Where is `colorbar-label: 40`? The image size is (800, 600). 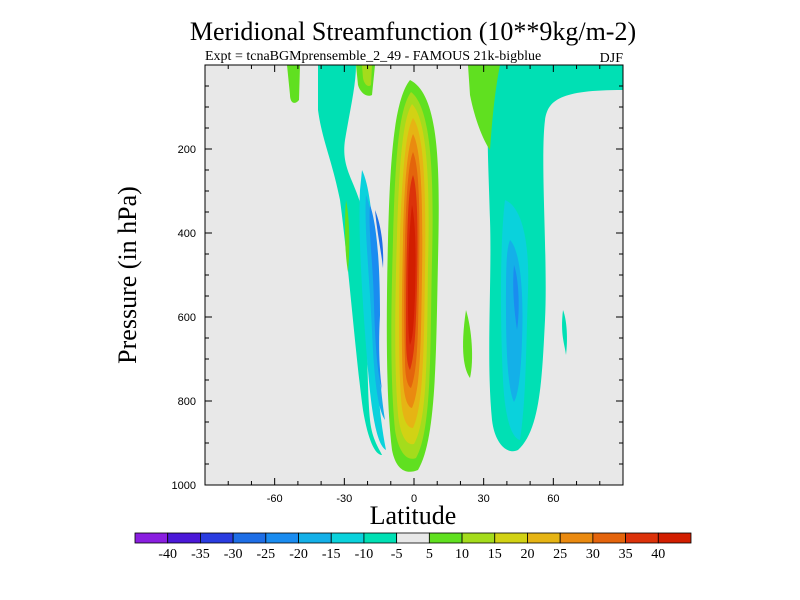 colorbar-label: 40 is located at coordinates (658, 554).